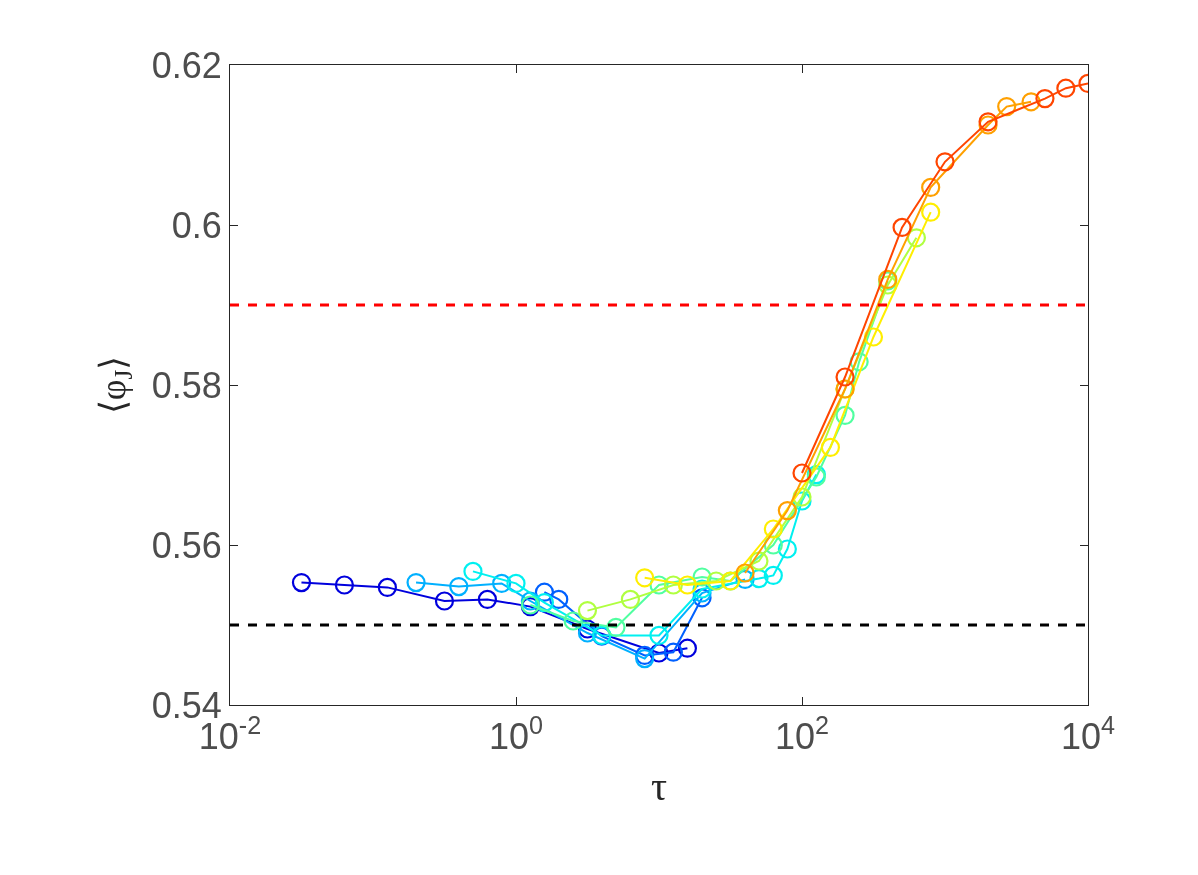 This screenshot has width=1198, height=875. Describe the element at coordinates (186, 385) in the screenshot. I see `y-tick-label: 0.58` at that location.